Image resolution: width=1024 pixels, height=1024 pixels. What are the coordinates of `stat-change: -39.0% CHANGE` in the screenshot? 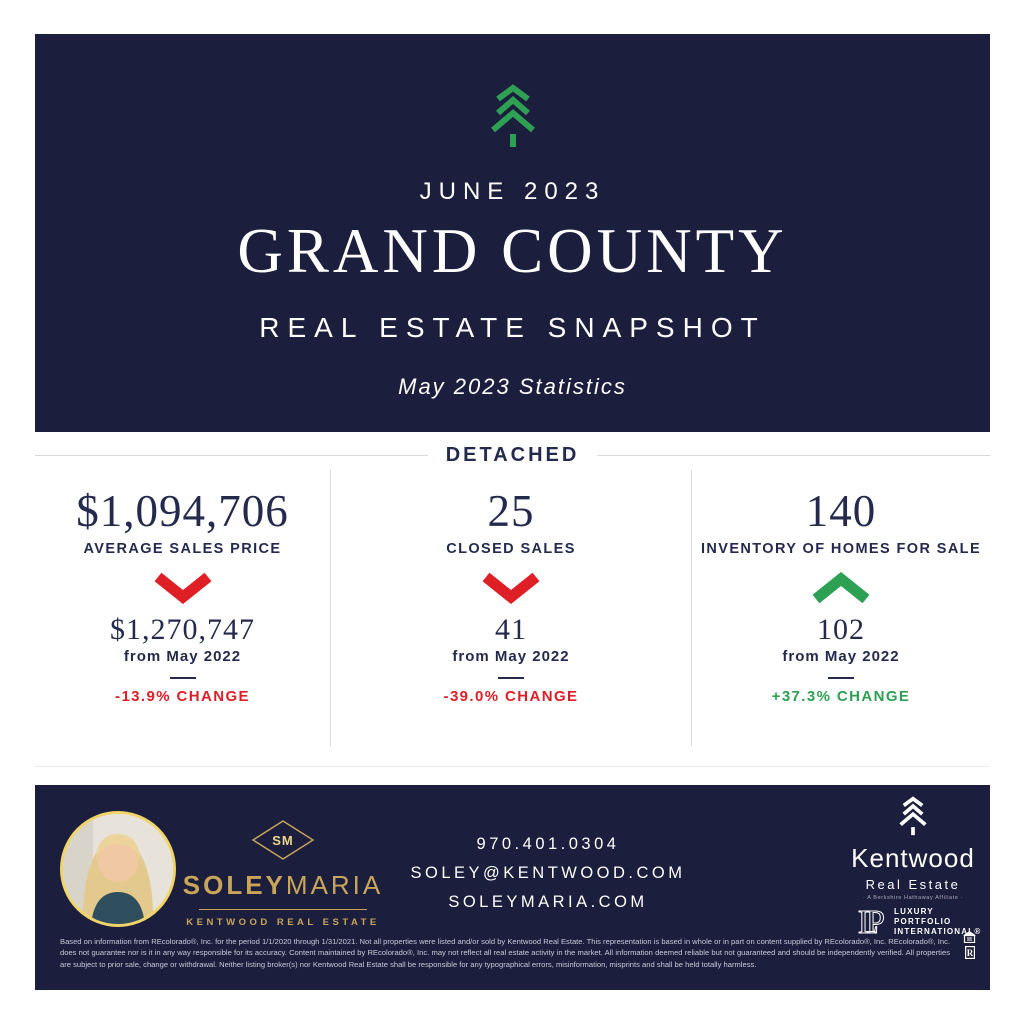 It's located at (511, 696).